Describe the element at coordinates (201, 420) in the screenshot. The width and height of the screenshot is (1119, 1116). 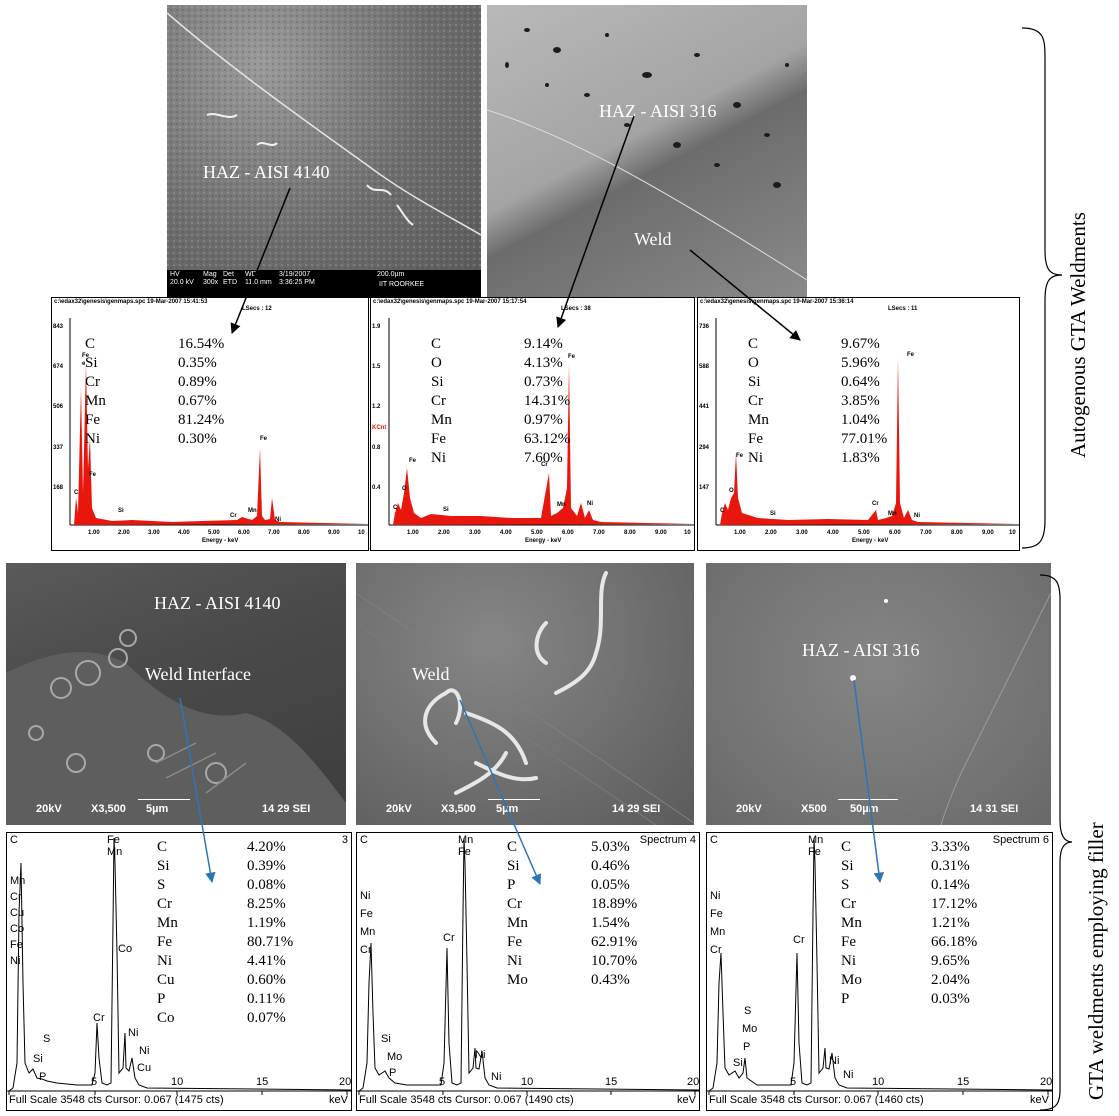
I see `value: 81.24%` at that location.